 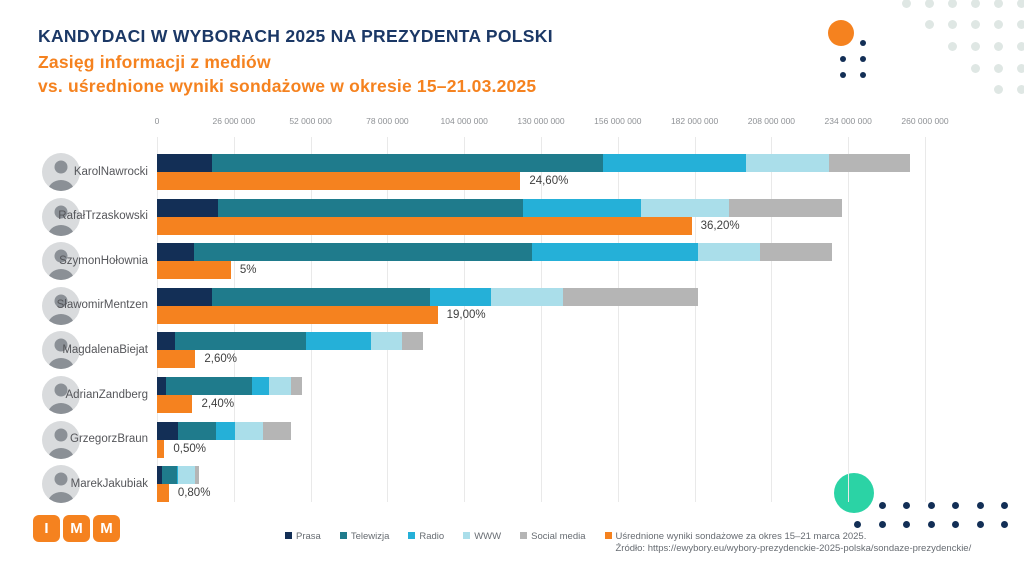 What do you see at coordinates (220, 359) in the screenshot?
I see `poll-result-label: 2,60%` at bounding box center [220, 359].